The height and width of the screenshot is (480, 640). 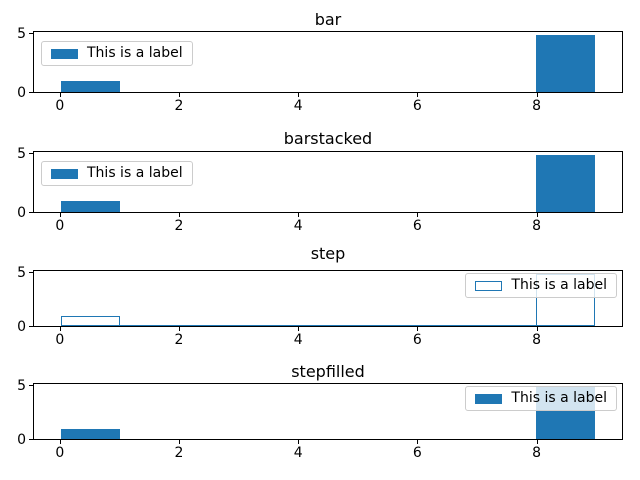 What do you see at coordinates (328, 325) in the screenshot?
I see `step-baseline` at bounding box center [328, 325].